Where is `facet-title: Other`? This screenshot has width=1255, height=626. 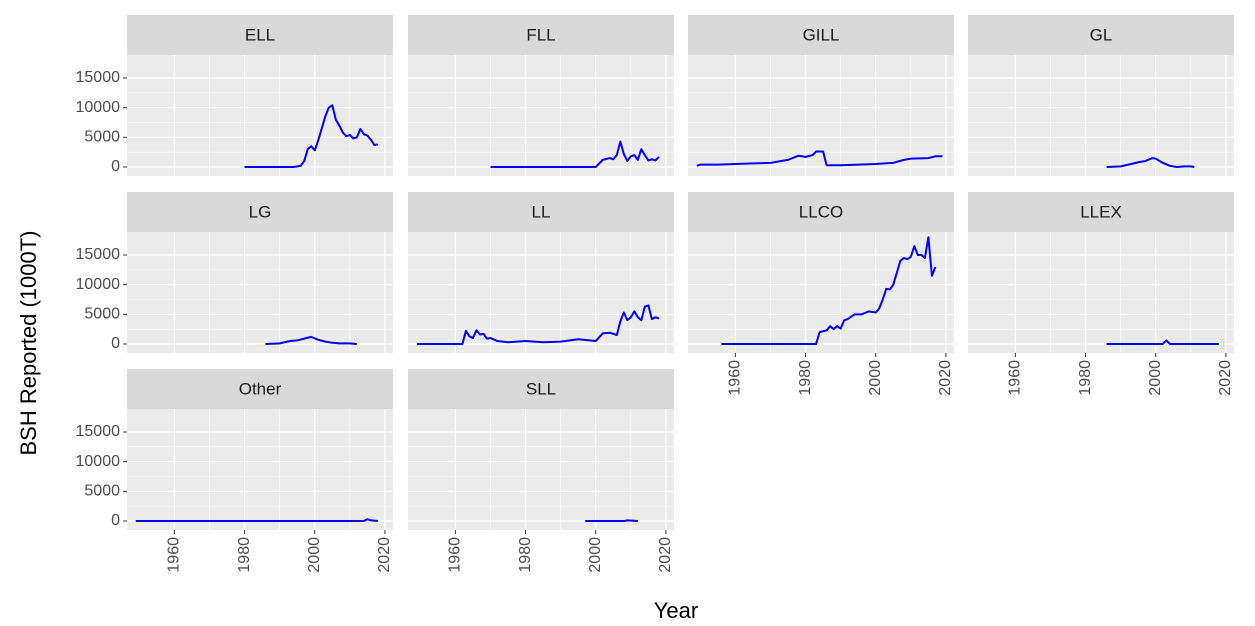 facet-title: Other is located at coordinates (260, 388).